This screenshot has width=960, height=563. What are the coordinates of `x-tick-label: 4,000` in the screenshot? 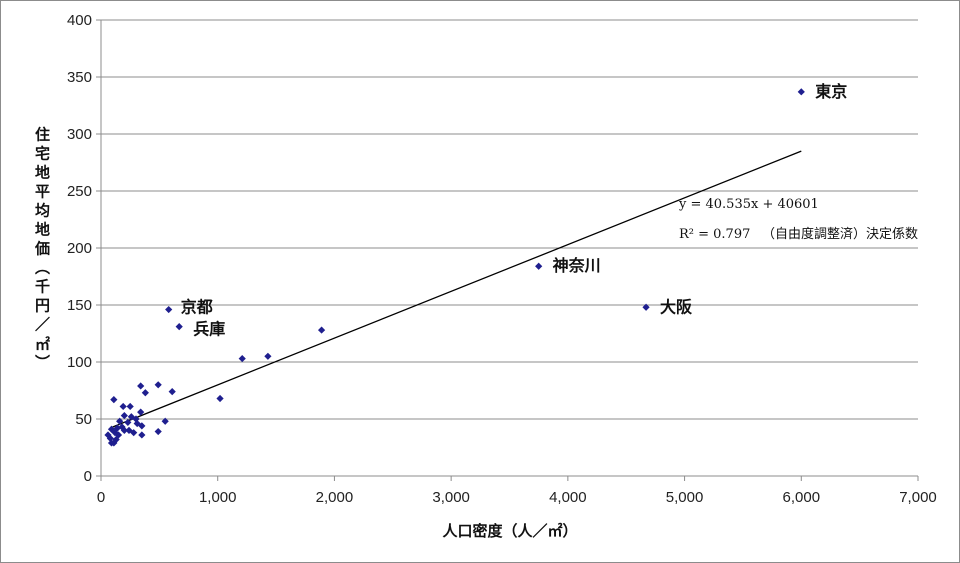 It's located at (568, 497).